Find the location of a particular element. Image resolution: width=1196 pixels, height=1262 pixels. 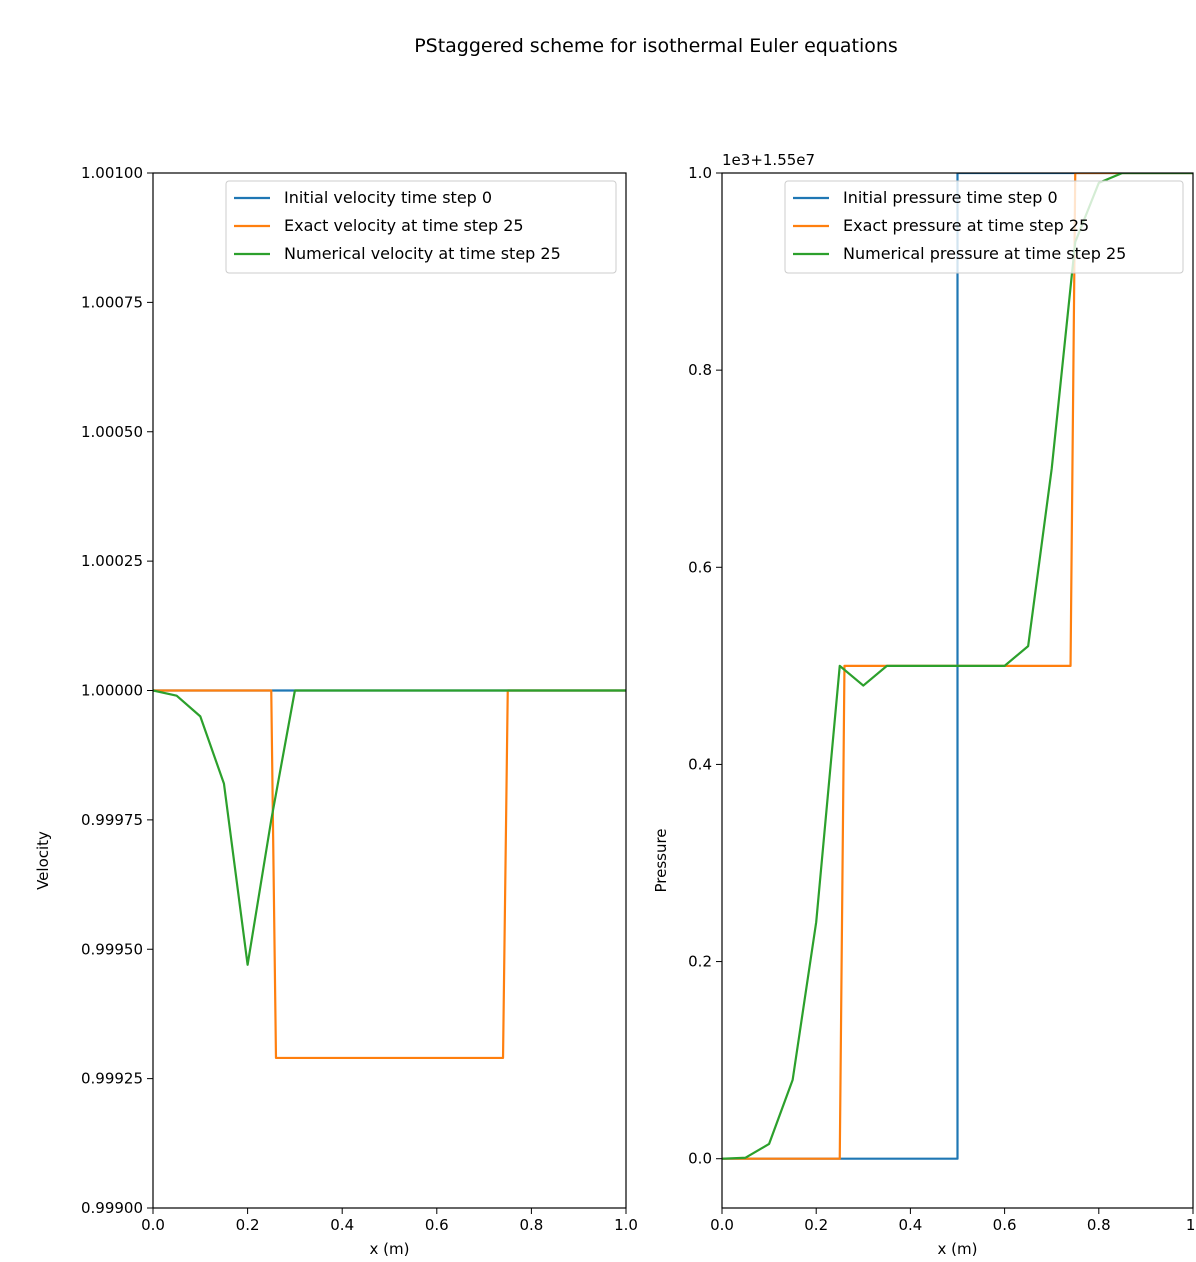

y-tick-label: 1.00075 is located at coordinates (112, 302).